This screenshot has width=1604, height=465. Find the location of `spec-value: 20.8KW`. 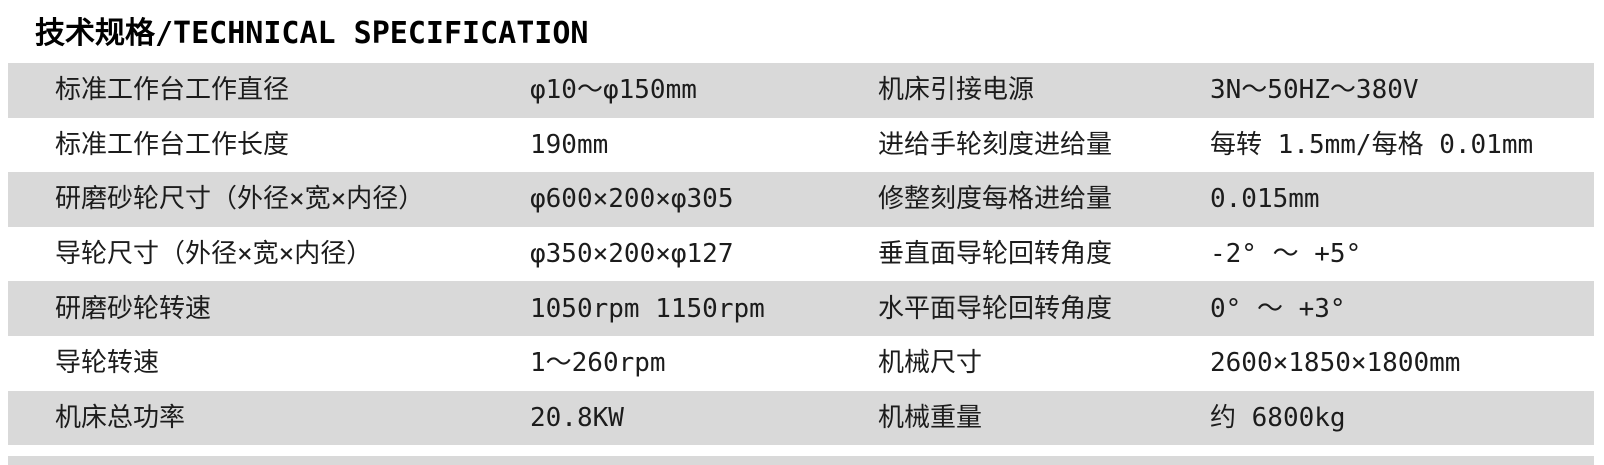

spec-value: 20.8KW is located at coordinates (577, 417).